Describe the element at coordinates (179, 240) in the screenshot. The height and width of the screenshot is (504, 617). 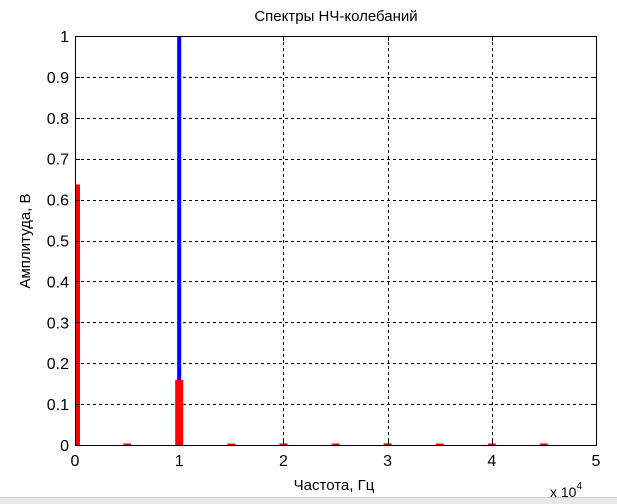
I see `bar-blue` at that location.